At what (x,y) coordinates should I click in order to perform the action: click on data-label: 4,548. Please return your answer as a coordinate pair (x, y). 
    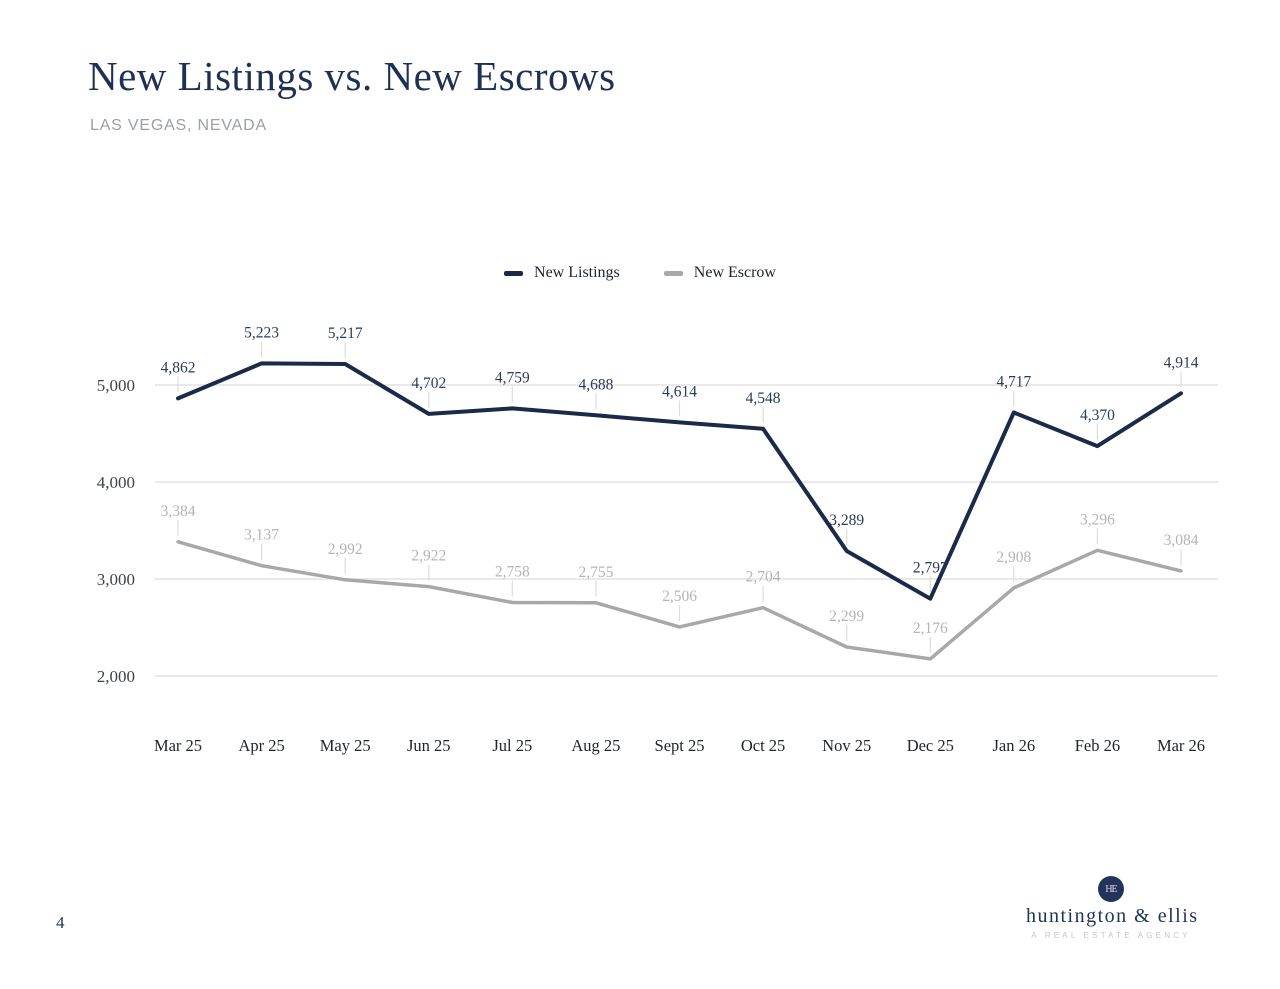
    Looking at the image, I should click on (763, 398).